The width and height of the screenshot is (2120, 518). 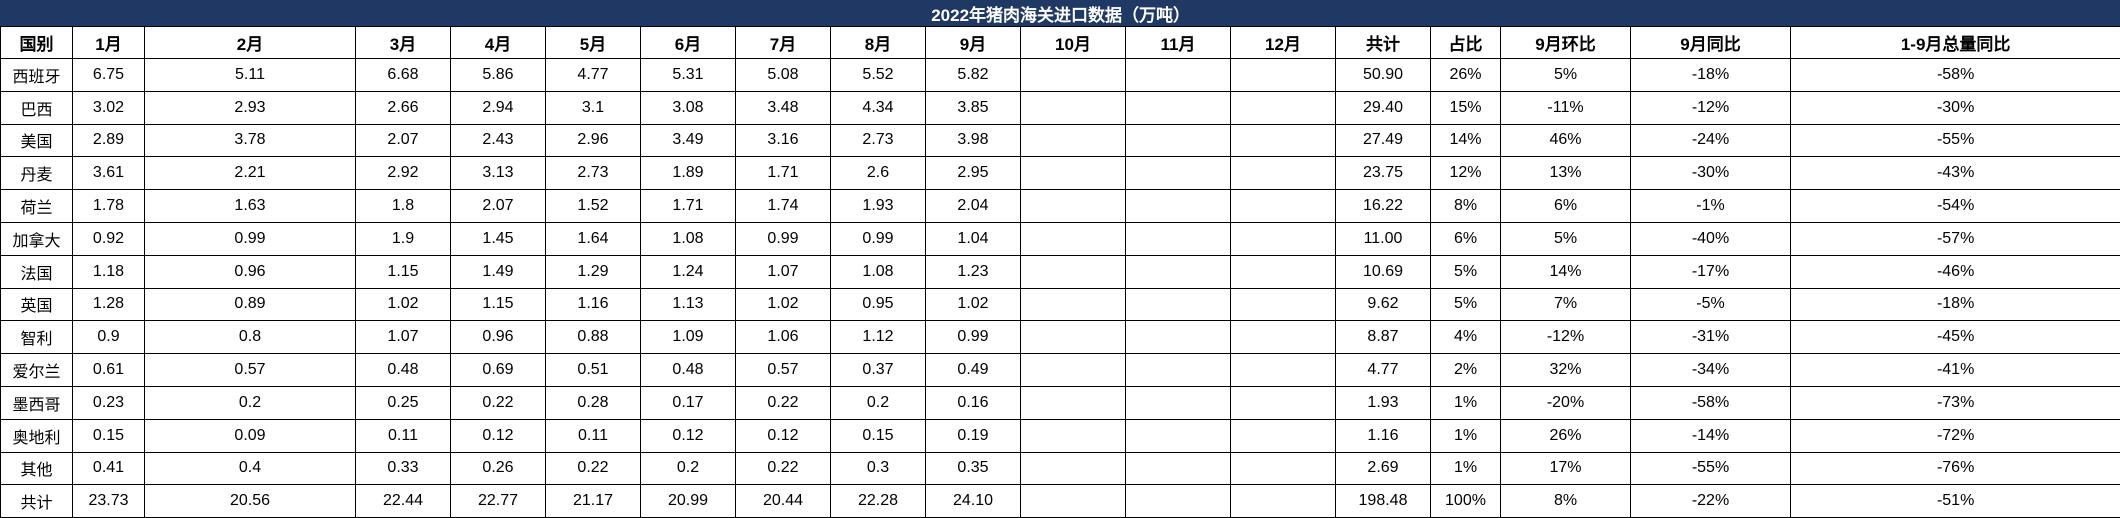 I want to click on value-cell: 2.94, so click(x=498, y=107).